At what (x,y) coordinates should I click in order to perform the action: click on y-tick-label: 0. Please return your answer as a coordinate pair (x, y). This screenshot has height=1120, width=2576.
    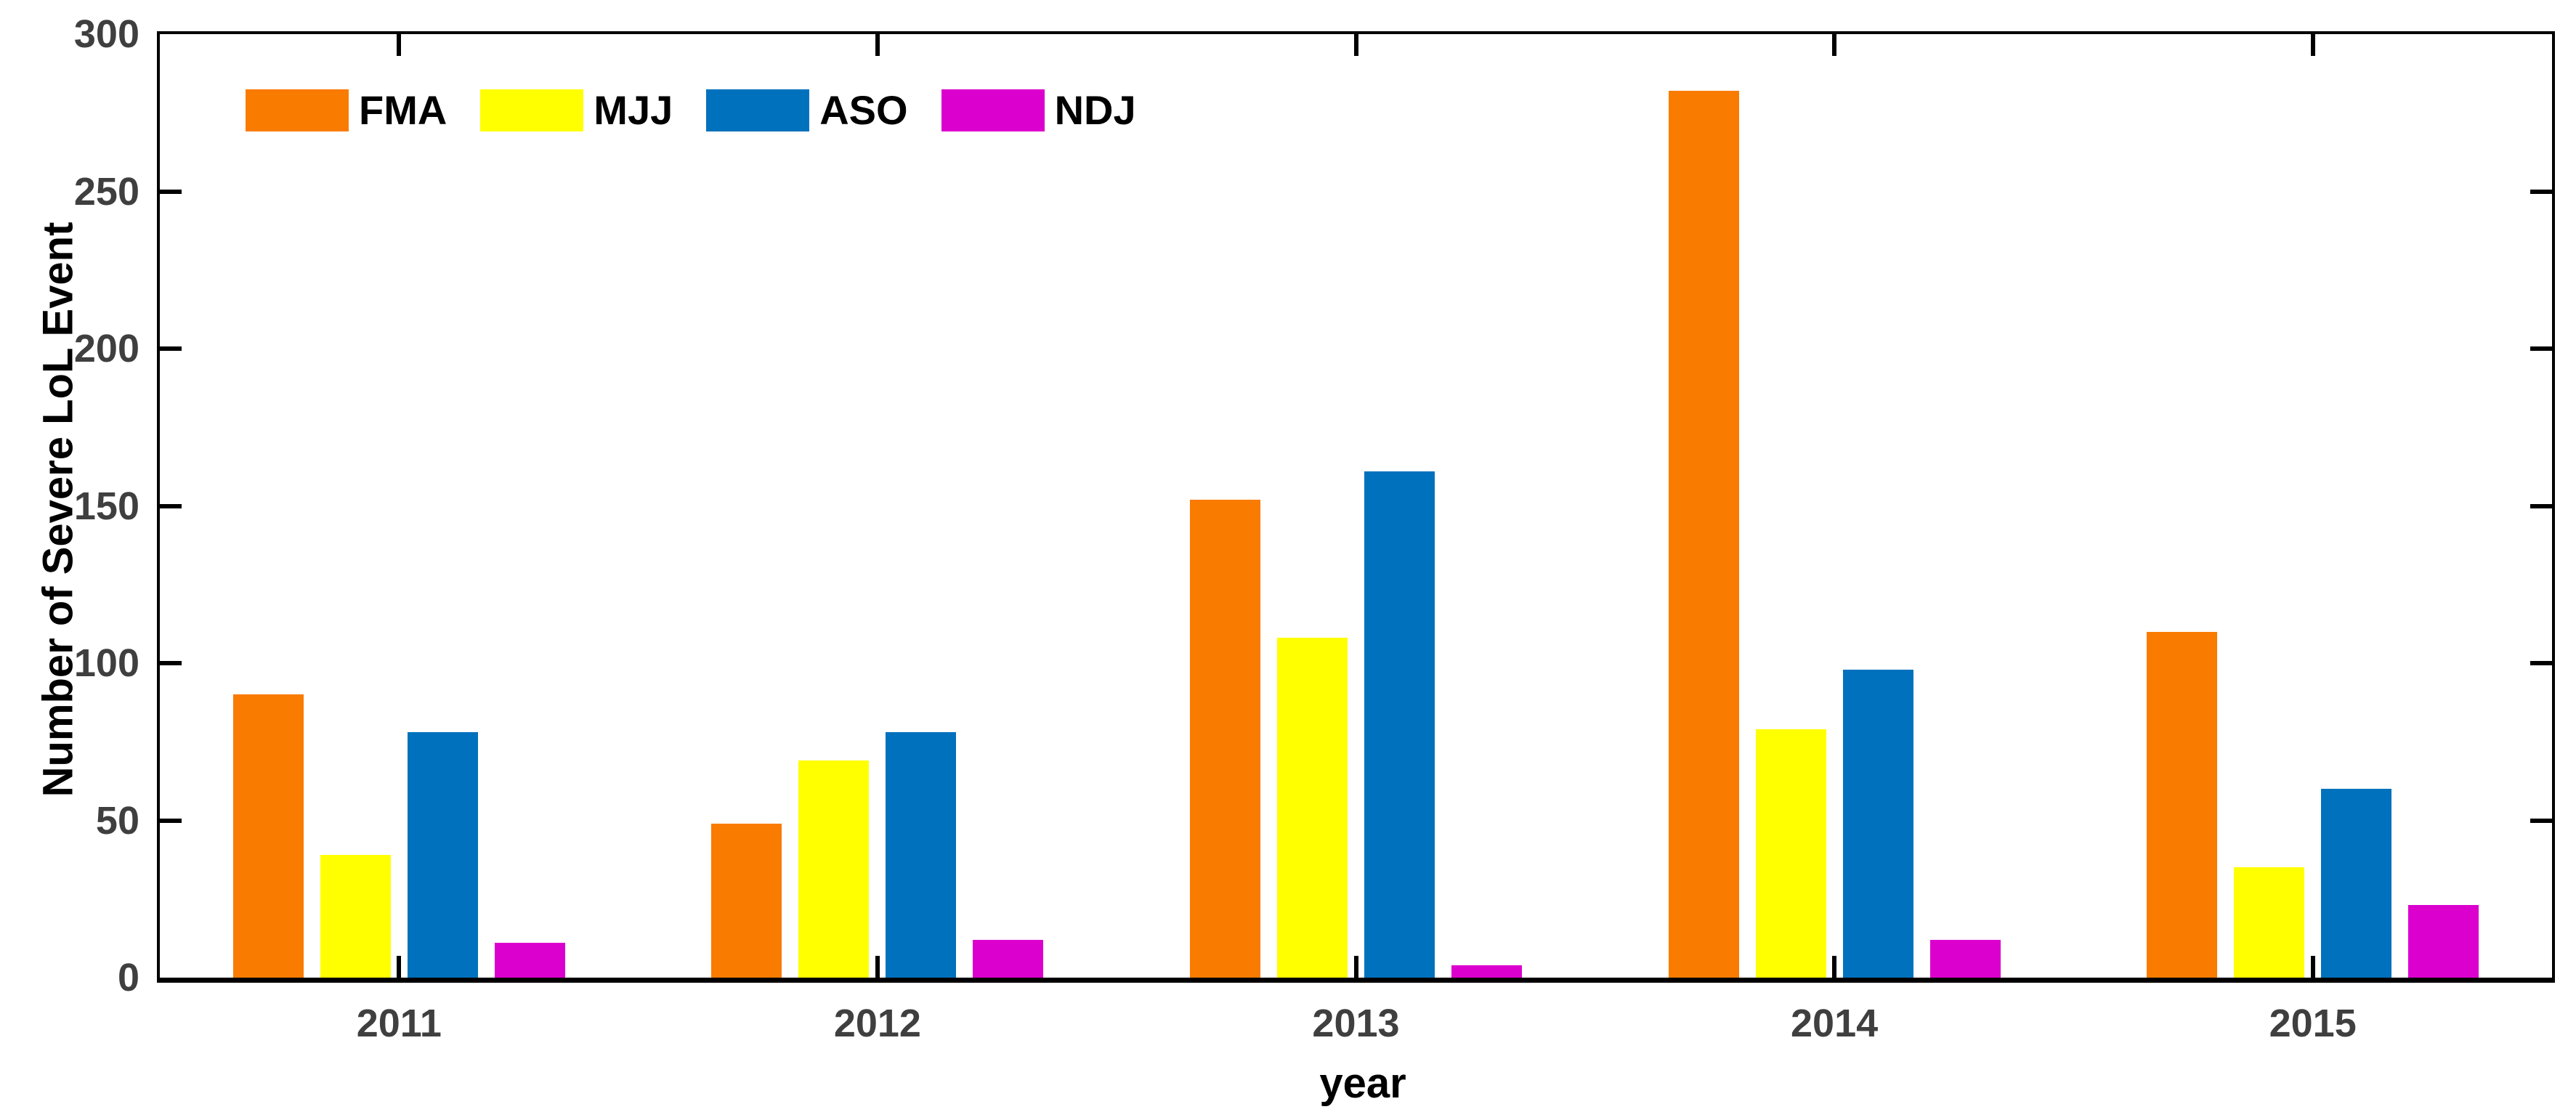
    Looking at the image, I should click on (128, 977).